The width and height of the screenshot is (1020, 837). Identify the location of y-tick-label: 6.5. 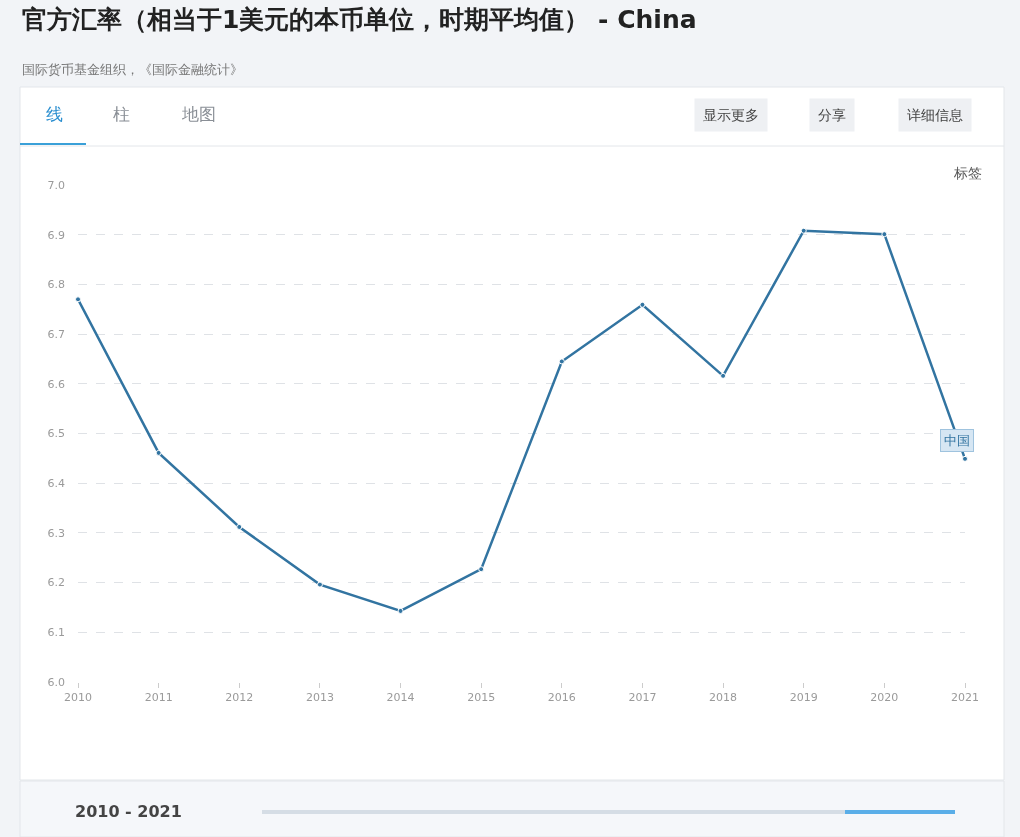
(56, 434).